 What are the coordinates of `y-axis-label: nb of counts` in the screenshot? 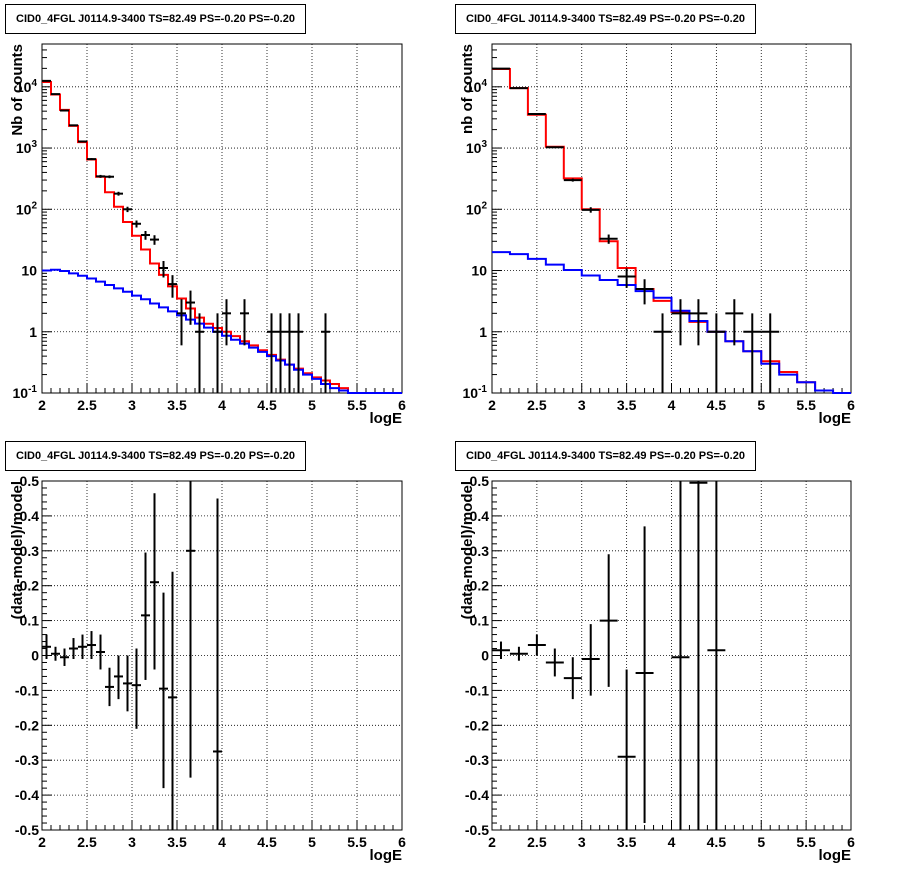 It's located at (467, 89).